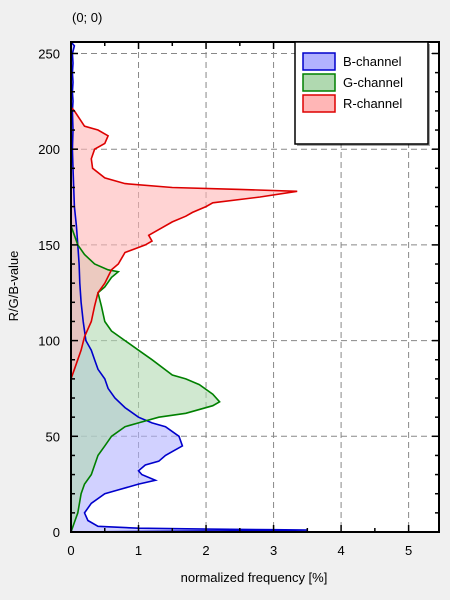  I want to click on legend-label: B-channel, so click(372, 61).